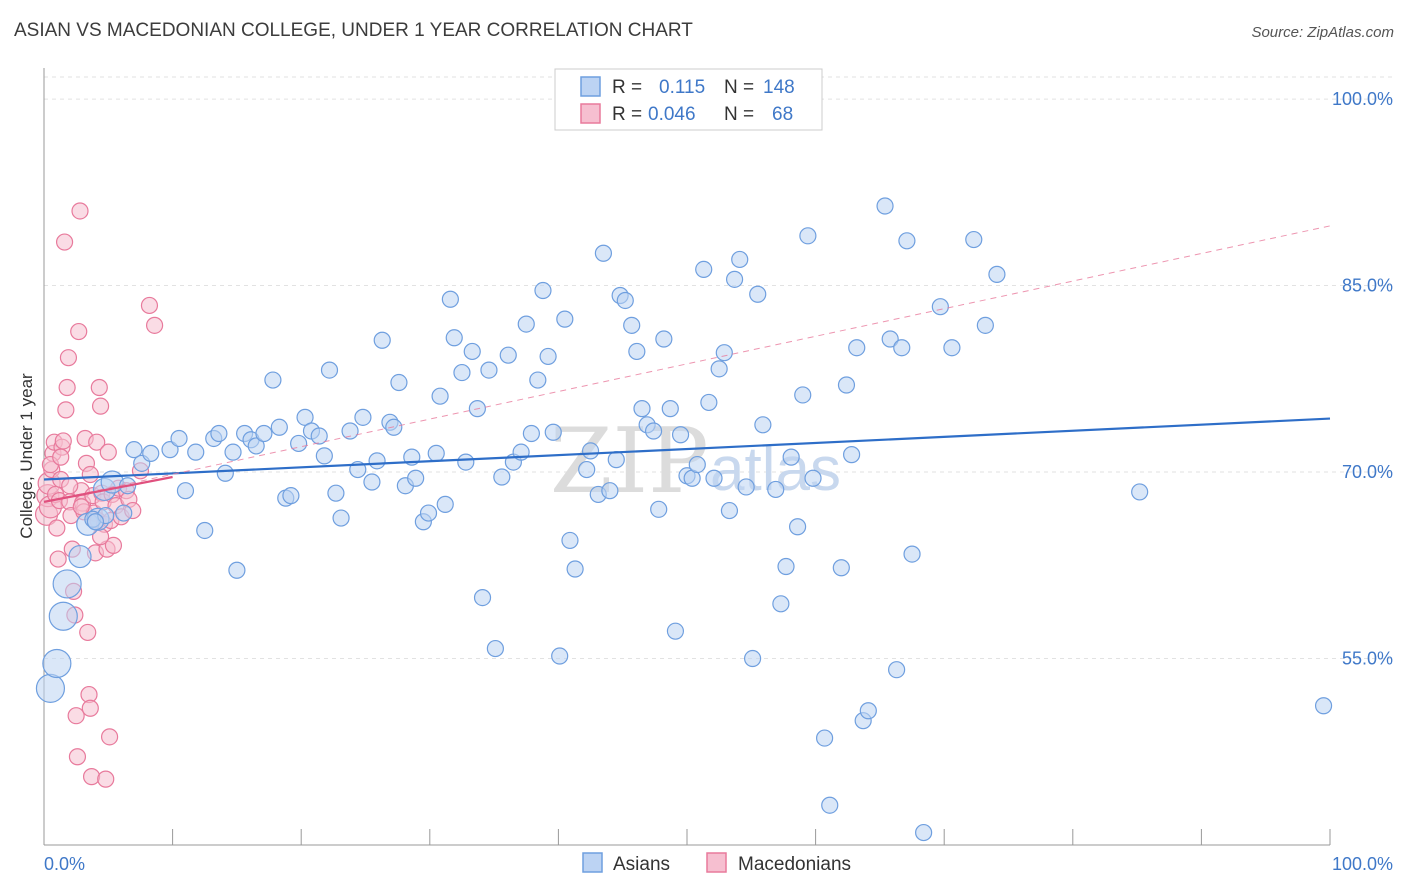 The image size is (1406, 892). I want to click on macedonians-trend-line, so click(108, 489).